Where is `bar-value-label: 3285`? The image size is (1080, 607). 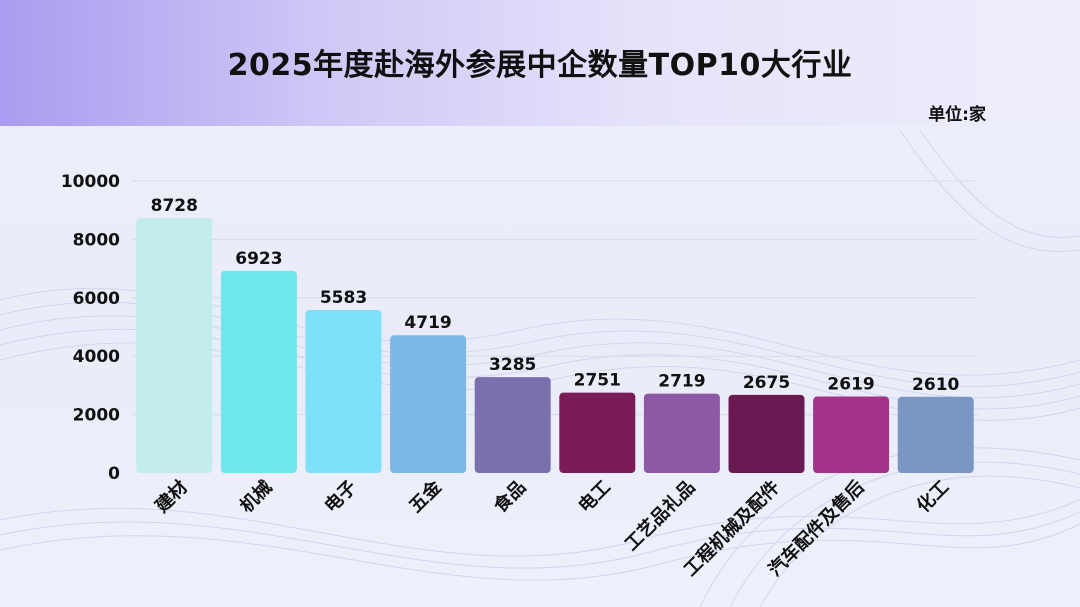 bar-value-label: 3285 is located at coordinates (512, 365).